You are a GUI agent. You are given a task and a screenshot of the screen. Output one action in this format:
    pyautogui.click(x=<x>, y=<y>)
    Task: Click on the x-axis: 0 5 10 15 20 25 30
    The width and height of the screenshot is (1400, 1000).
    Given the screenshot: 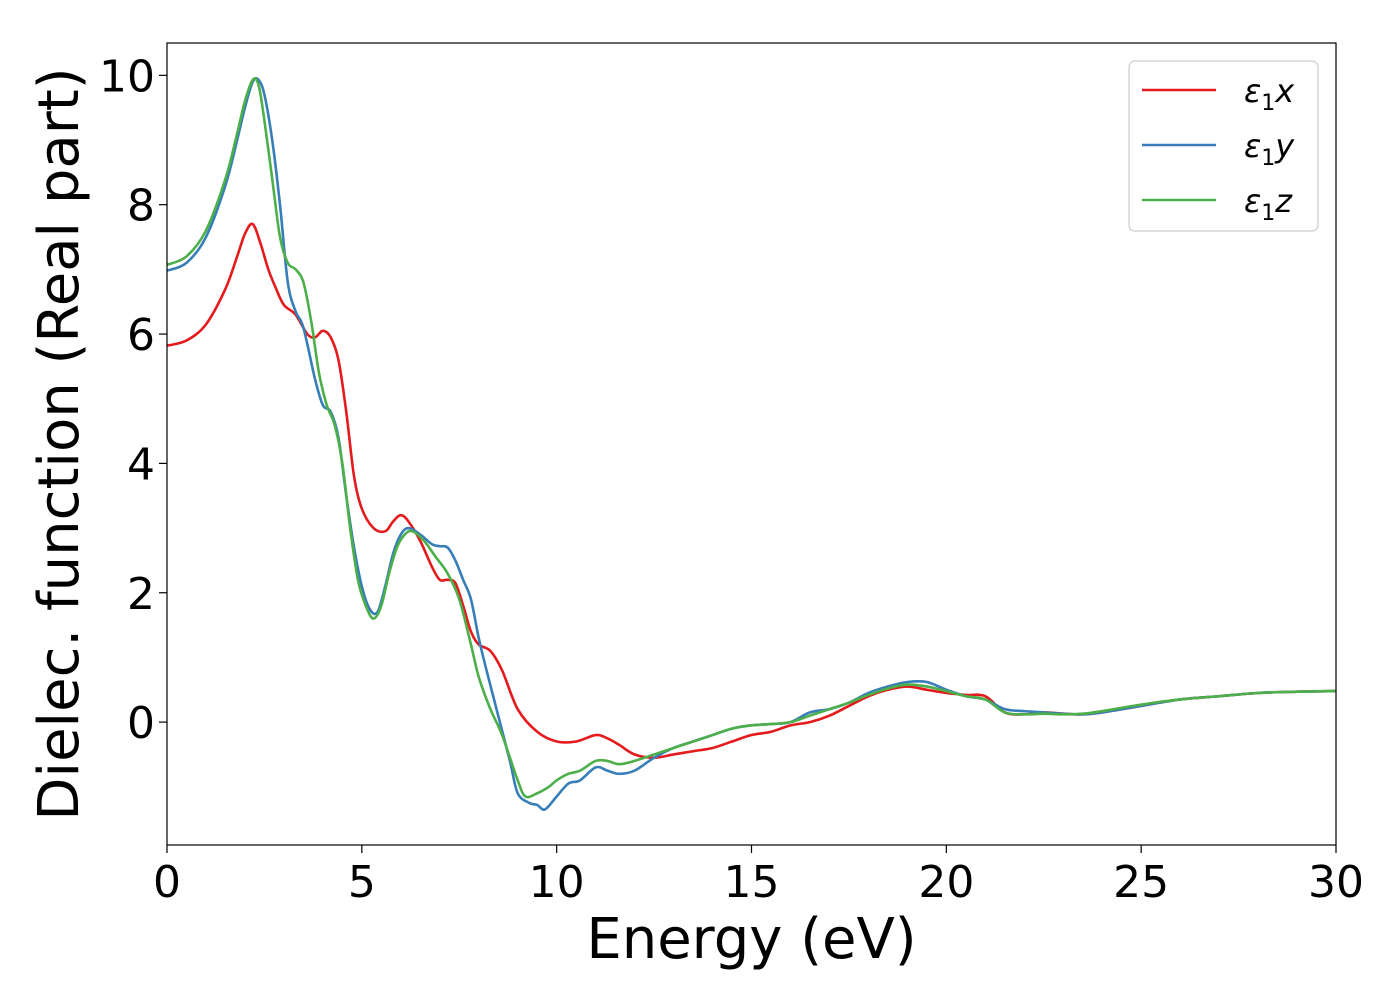 What is the action you would take?
    pyautogui.click(x=758, y=876)
    